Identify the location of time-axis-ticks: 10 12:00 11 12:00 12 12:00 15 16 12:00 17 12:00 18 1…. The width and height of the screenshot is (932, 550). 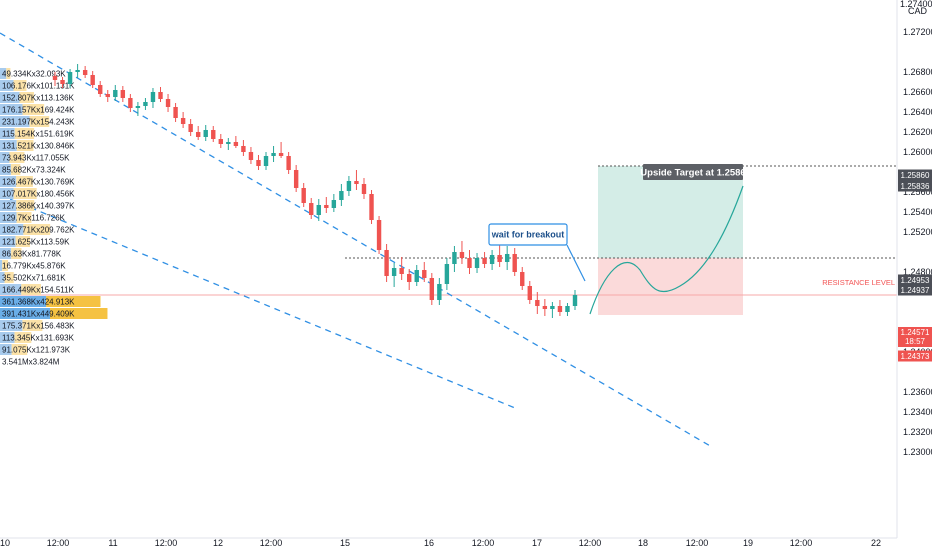
(440, 543).